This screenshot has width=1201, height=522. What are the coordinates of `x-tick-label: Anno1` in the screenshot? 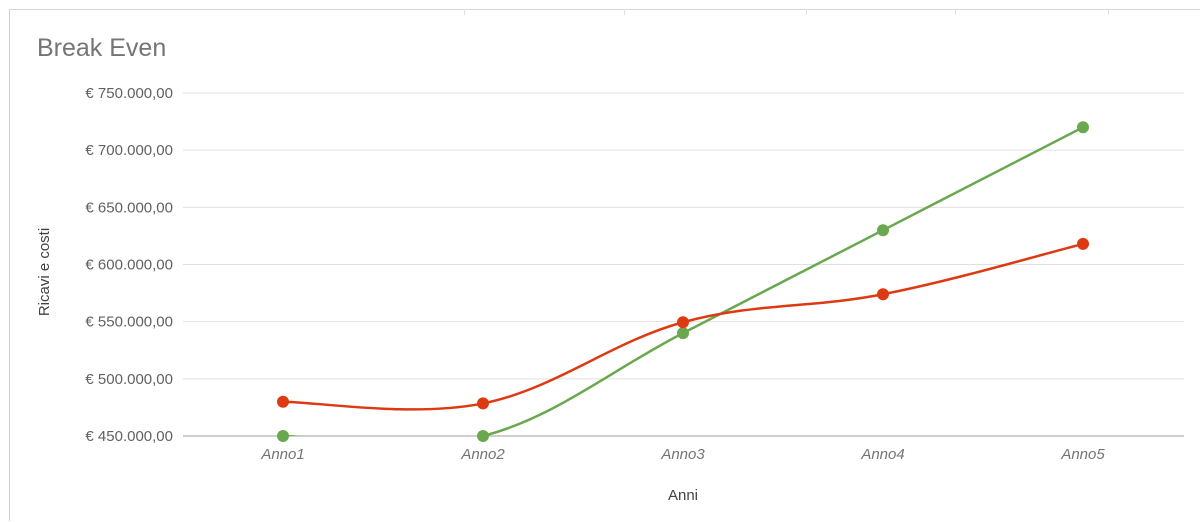 It's located at (282, 454).